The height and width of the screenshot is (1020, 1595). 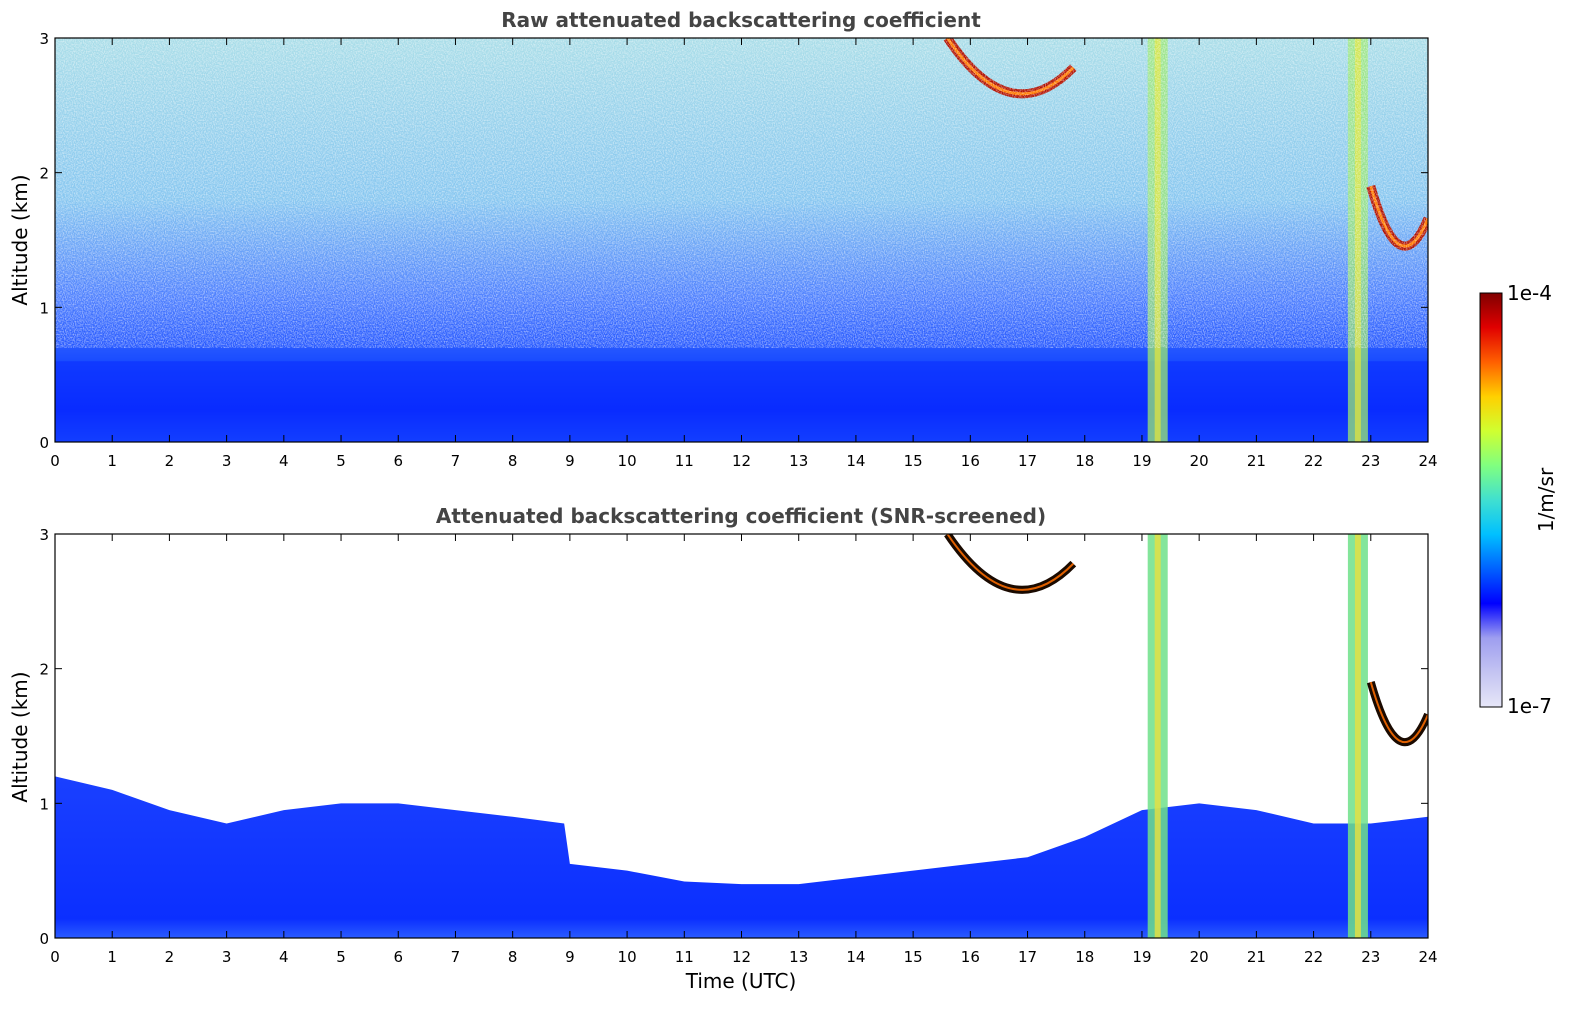 What do you see at coordinates (20, 736) in the screenshot?
I see `panel-2-ylabel: Altitude (km)` at bounding box center [20, 736].